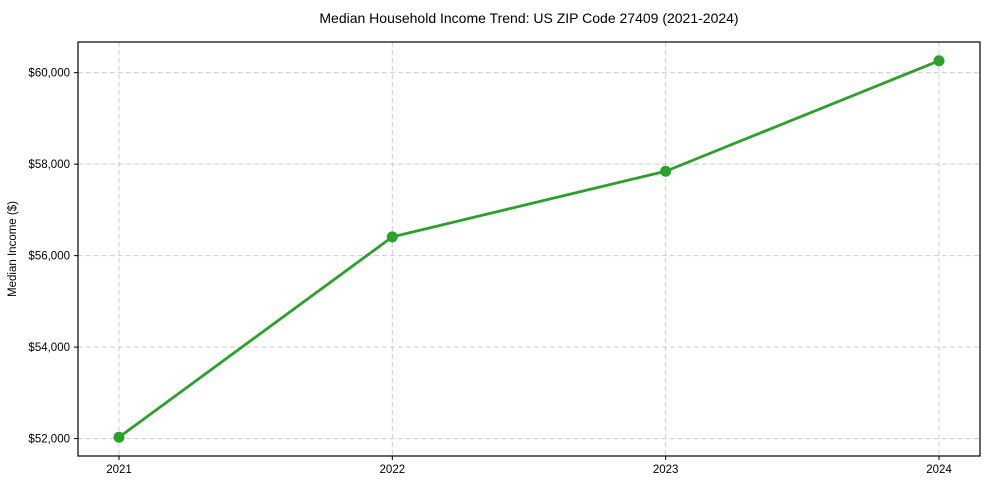 This screenshot has height=490, width=989. I want to click on y-tick-label: $58,000, so click(49, 165).